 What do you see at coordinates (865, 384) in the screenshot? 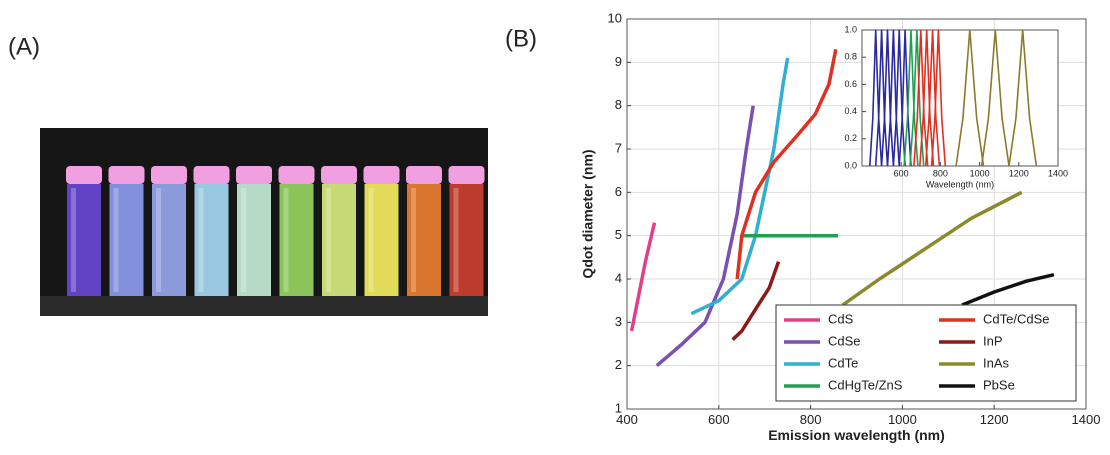
I see `legend-label: CdHgTe/ZnS` at bounding box center [865, 384].